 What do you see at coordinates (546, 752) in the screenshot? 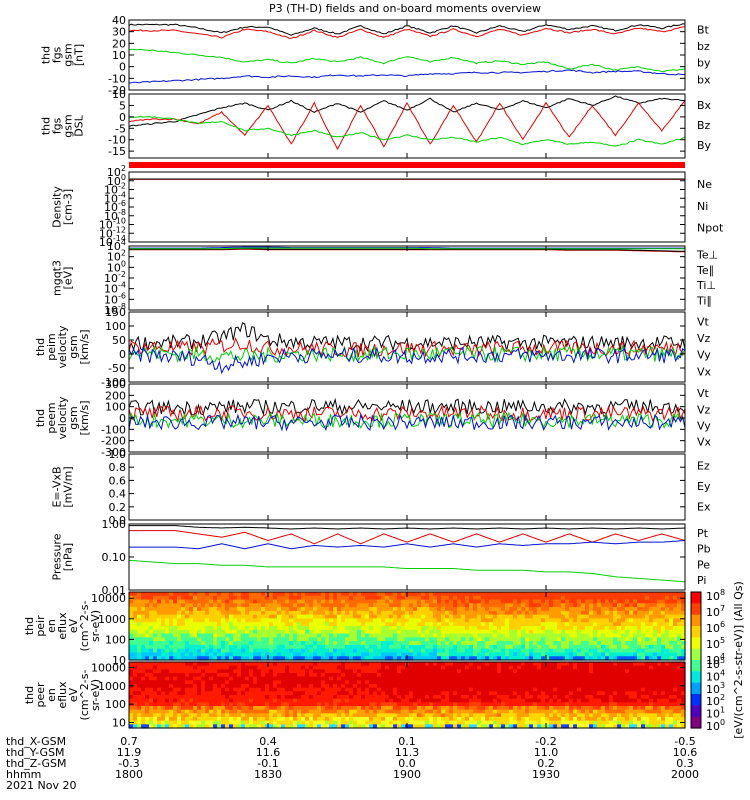
I see `x-row-value: 11.0` at bounding box center [546, 752].